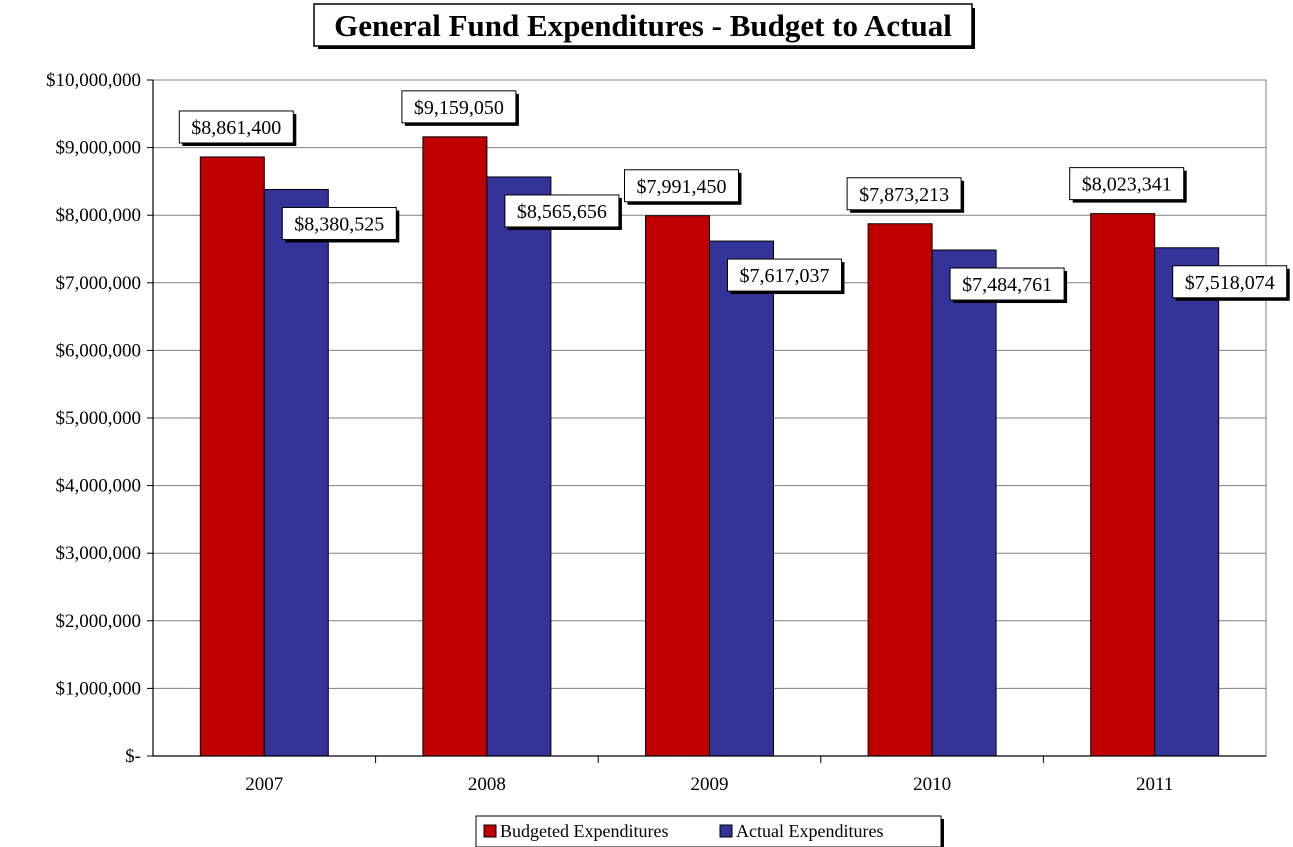  I want to click on legend-label-actual: Actual Expenditures, so click(809, 831).